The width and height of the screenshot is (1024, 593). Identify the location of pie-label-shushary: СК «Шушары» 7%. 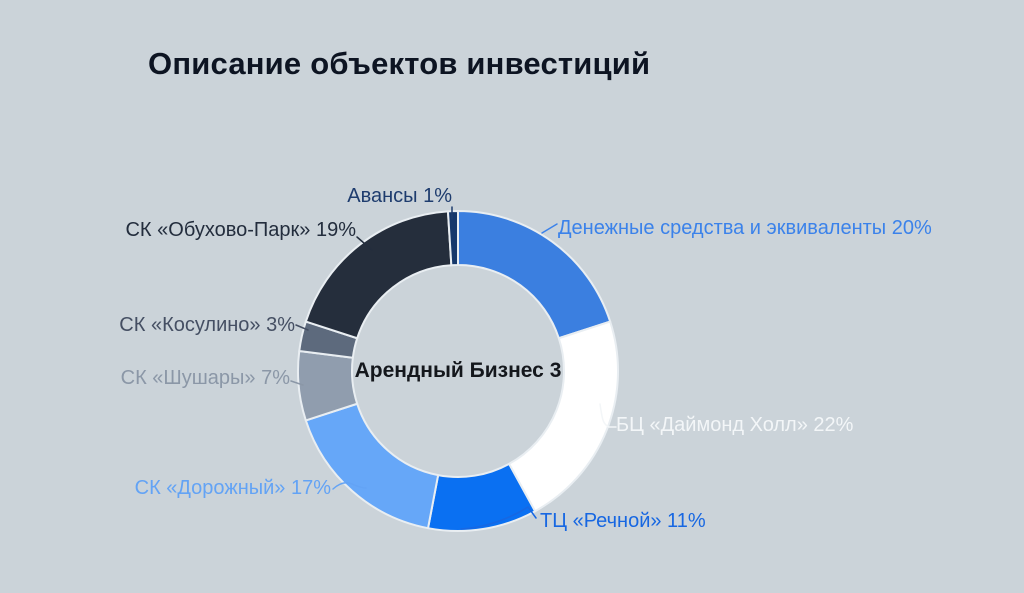
(205, 378).